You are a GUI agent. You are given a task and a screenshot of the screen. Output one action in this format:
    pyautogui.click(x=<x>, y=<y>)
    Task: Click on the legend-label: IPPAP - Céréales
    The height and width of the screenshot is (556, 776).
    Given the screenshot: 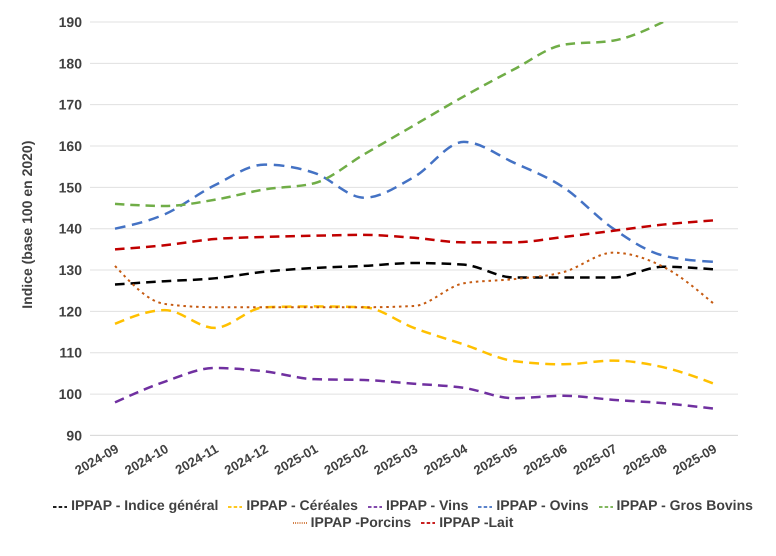 What is the action you would take?
    pyautogui.click(x=302, y=505)
    